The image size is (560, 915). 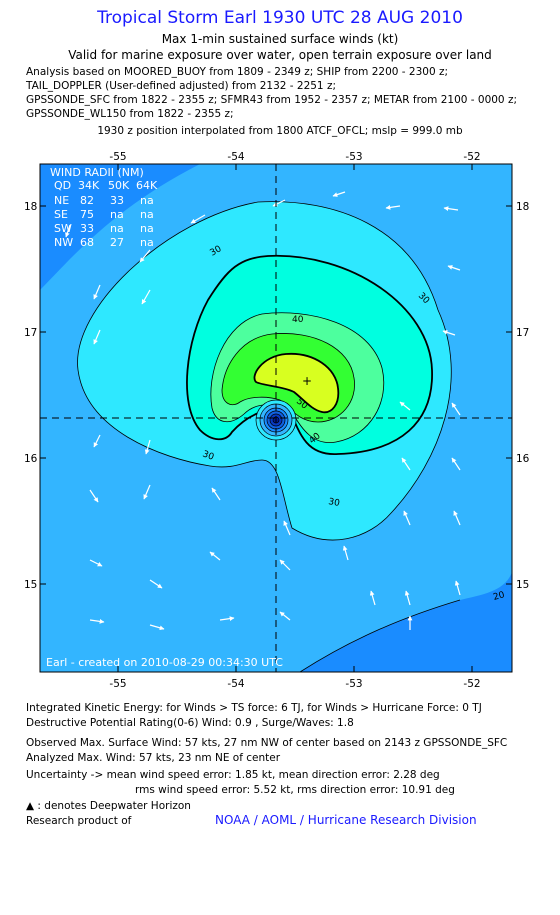 I want to click on deepwater-symbol-icon: ▲, so click(x=30, y=806).